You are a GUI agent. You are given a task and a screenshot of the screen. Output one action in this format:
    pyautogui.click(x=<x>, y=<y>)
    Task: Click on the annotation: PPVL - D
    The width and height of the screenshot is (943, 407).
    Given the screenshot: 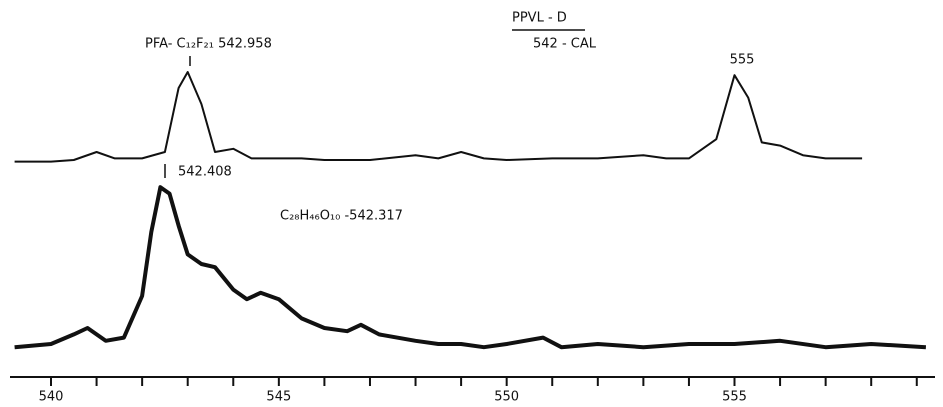 What is the action you would take?
    pyautogui.click(x=539, y=18)
    